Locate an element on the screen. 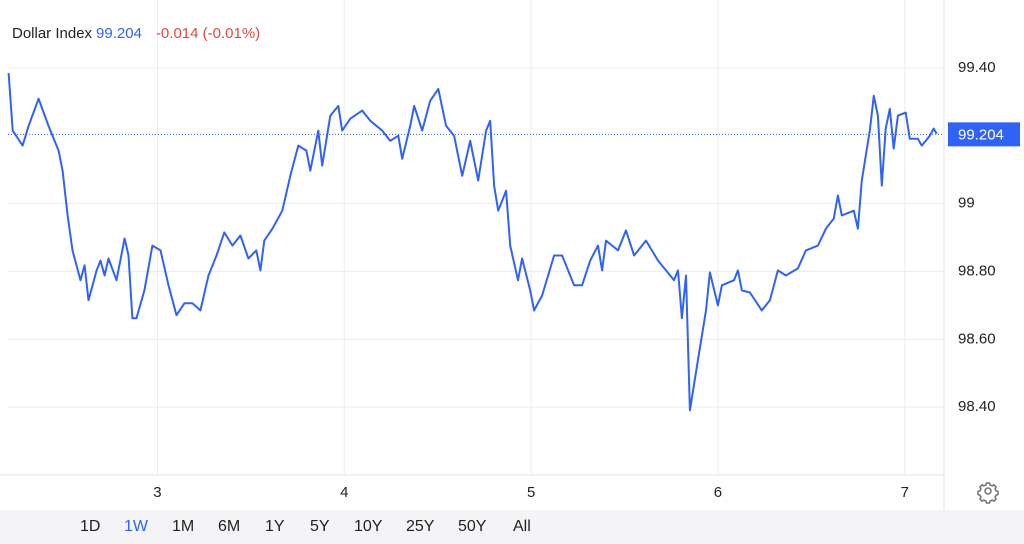  y-tick-label: 98.40 is located at coordinates (977, 406).